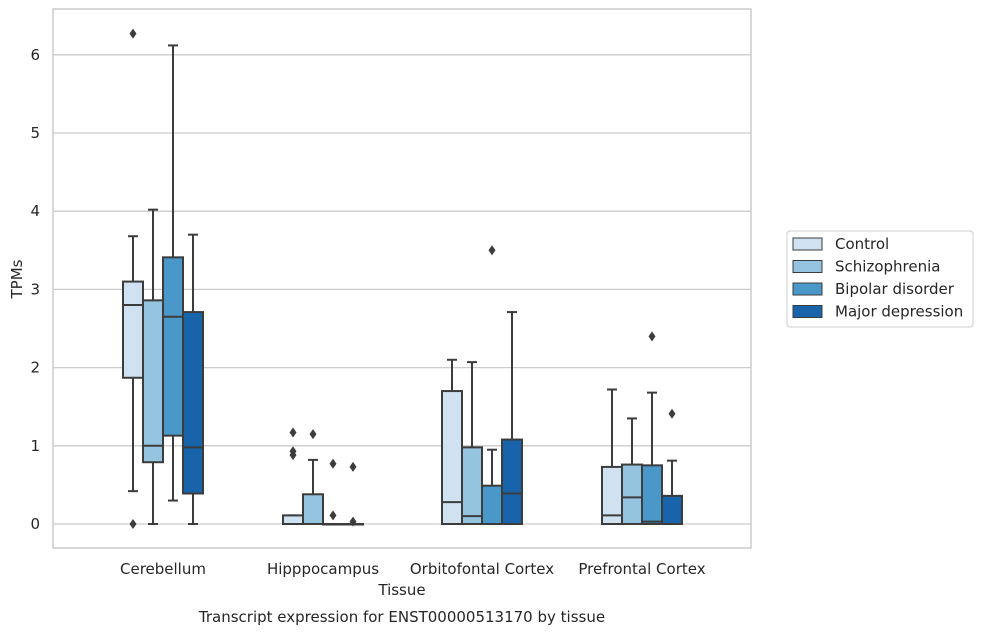 The image size is (983, 634). Describe the element at coordinates (862, 244) in the screenshot. I see `legend-label: Control` at that location.